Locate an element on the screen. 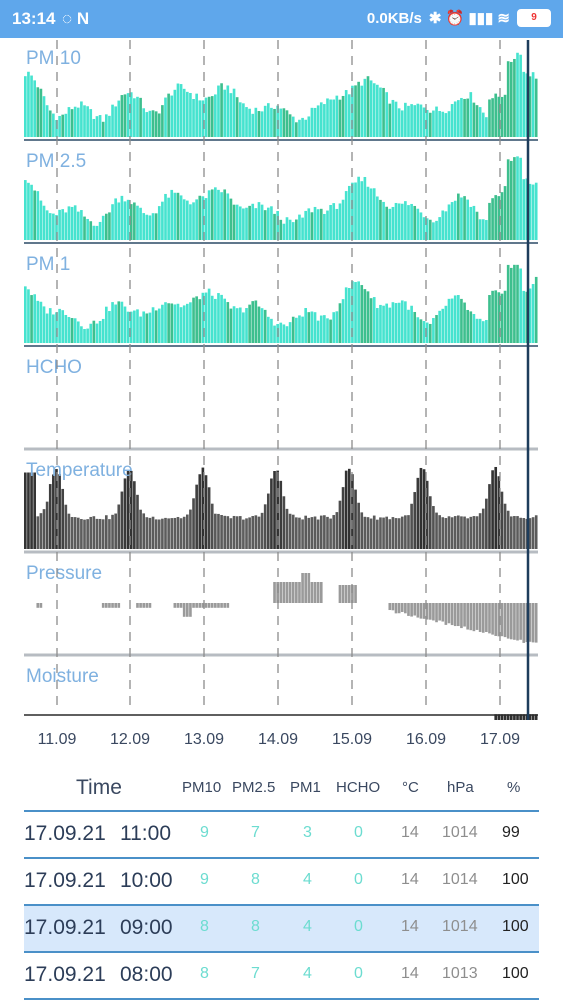 The width and height of the screenshot is (563, 1000). header-temperature: °C is located at coordinates (410, 787).